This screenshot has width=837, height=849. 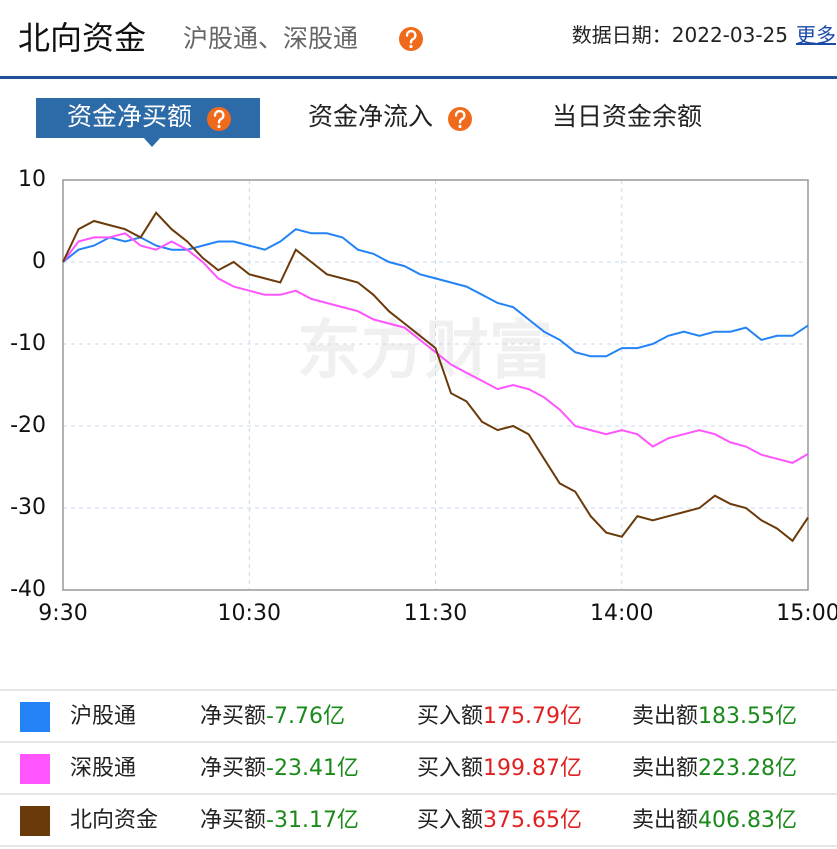 What do you see at coordinates (532, 820) in the screenshot?
I see `summary-value: 375.65亿` at bounding box center [532, 820].